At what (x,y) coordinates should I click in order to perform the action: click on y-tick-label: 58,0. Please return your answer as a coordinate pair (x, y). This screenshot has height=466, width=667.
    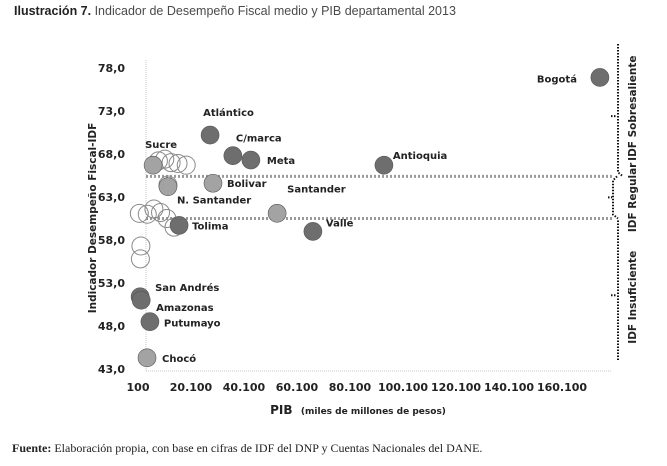
    Looking at the image, I should click on (111, 240).